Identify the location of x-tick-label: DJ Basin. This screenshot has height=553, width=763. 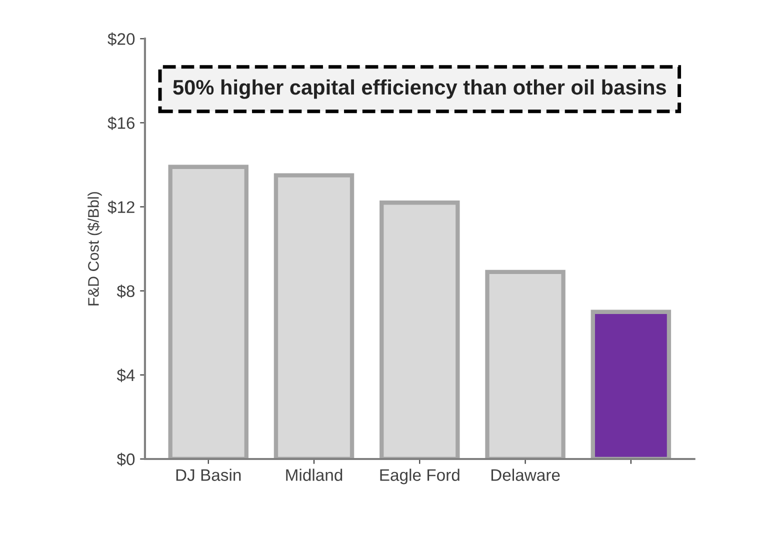
(208, 474).